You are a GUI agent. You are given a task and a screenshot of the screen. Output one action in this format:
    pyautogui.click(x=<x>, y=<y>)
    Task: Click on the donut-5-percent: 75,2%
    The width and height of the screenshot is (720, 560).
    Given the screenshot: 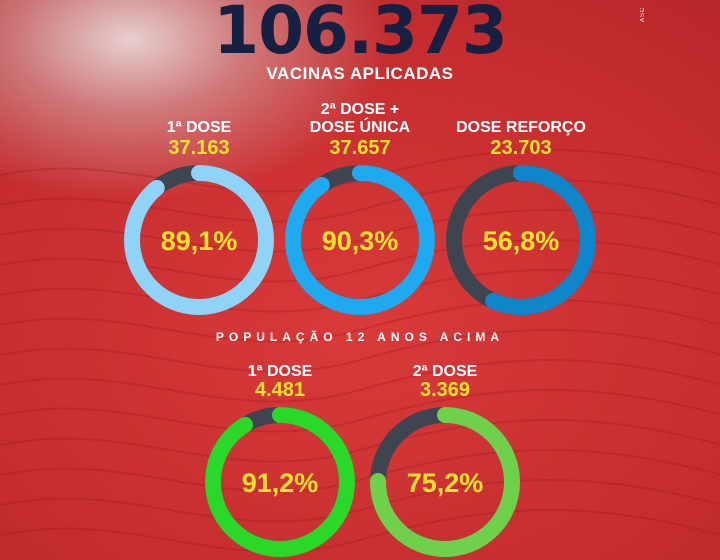 What is the action you would take?
    pyautogui.click(x=445, y=483)
    